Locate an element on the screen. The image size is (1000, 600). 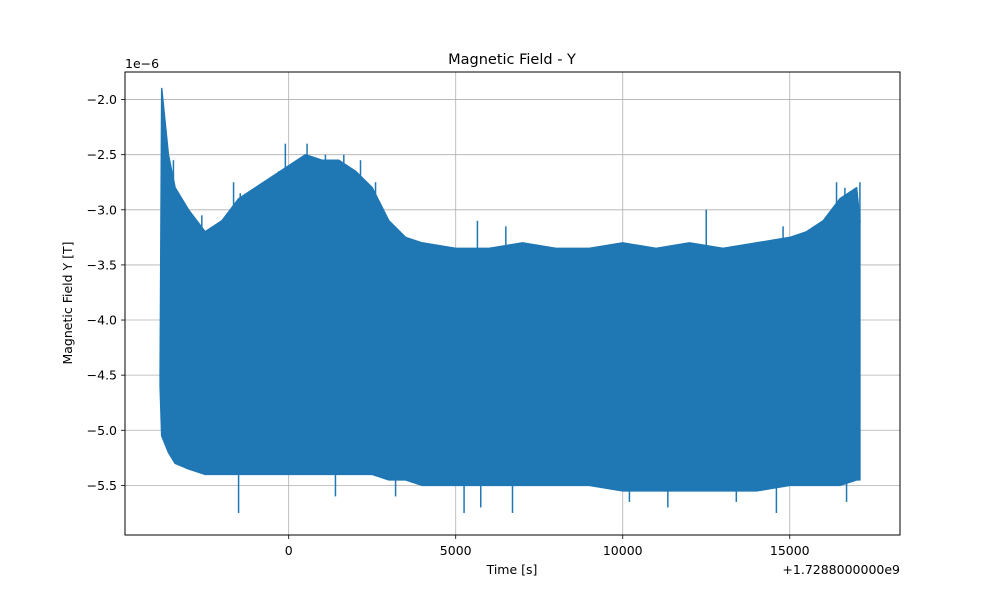
y-tick-label: −5.0 is located at coordinates (102, 430).